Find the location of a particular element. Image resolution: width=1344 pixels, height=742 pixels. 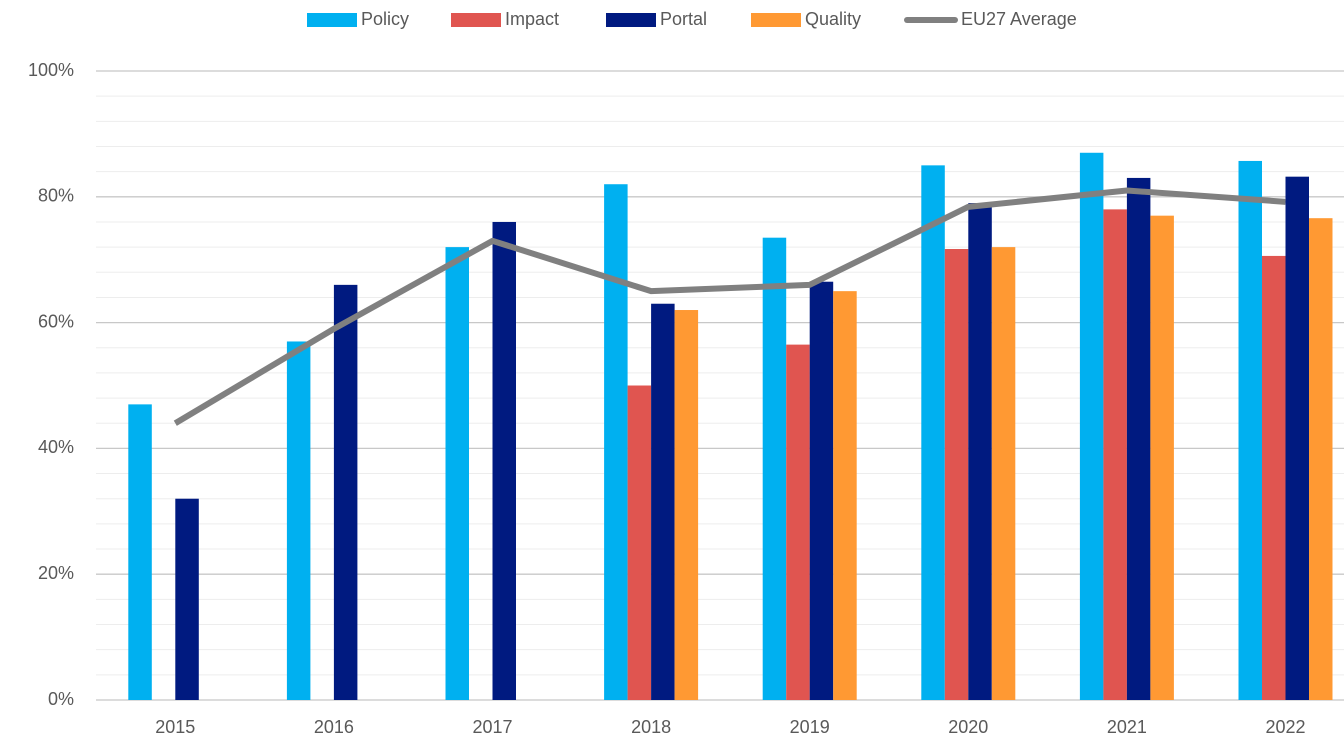

y-tick-label: 100% is located at coordinates (51, 70).